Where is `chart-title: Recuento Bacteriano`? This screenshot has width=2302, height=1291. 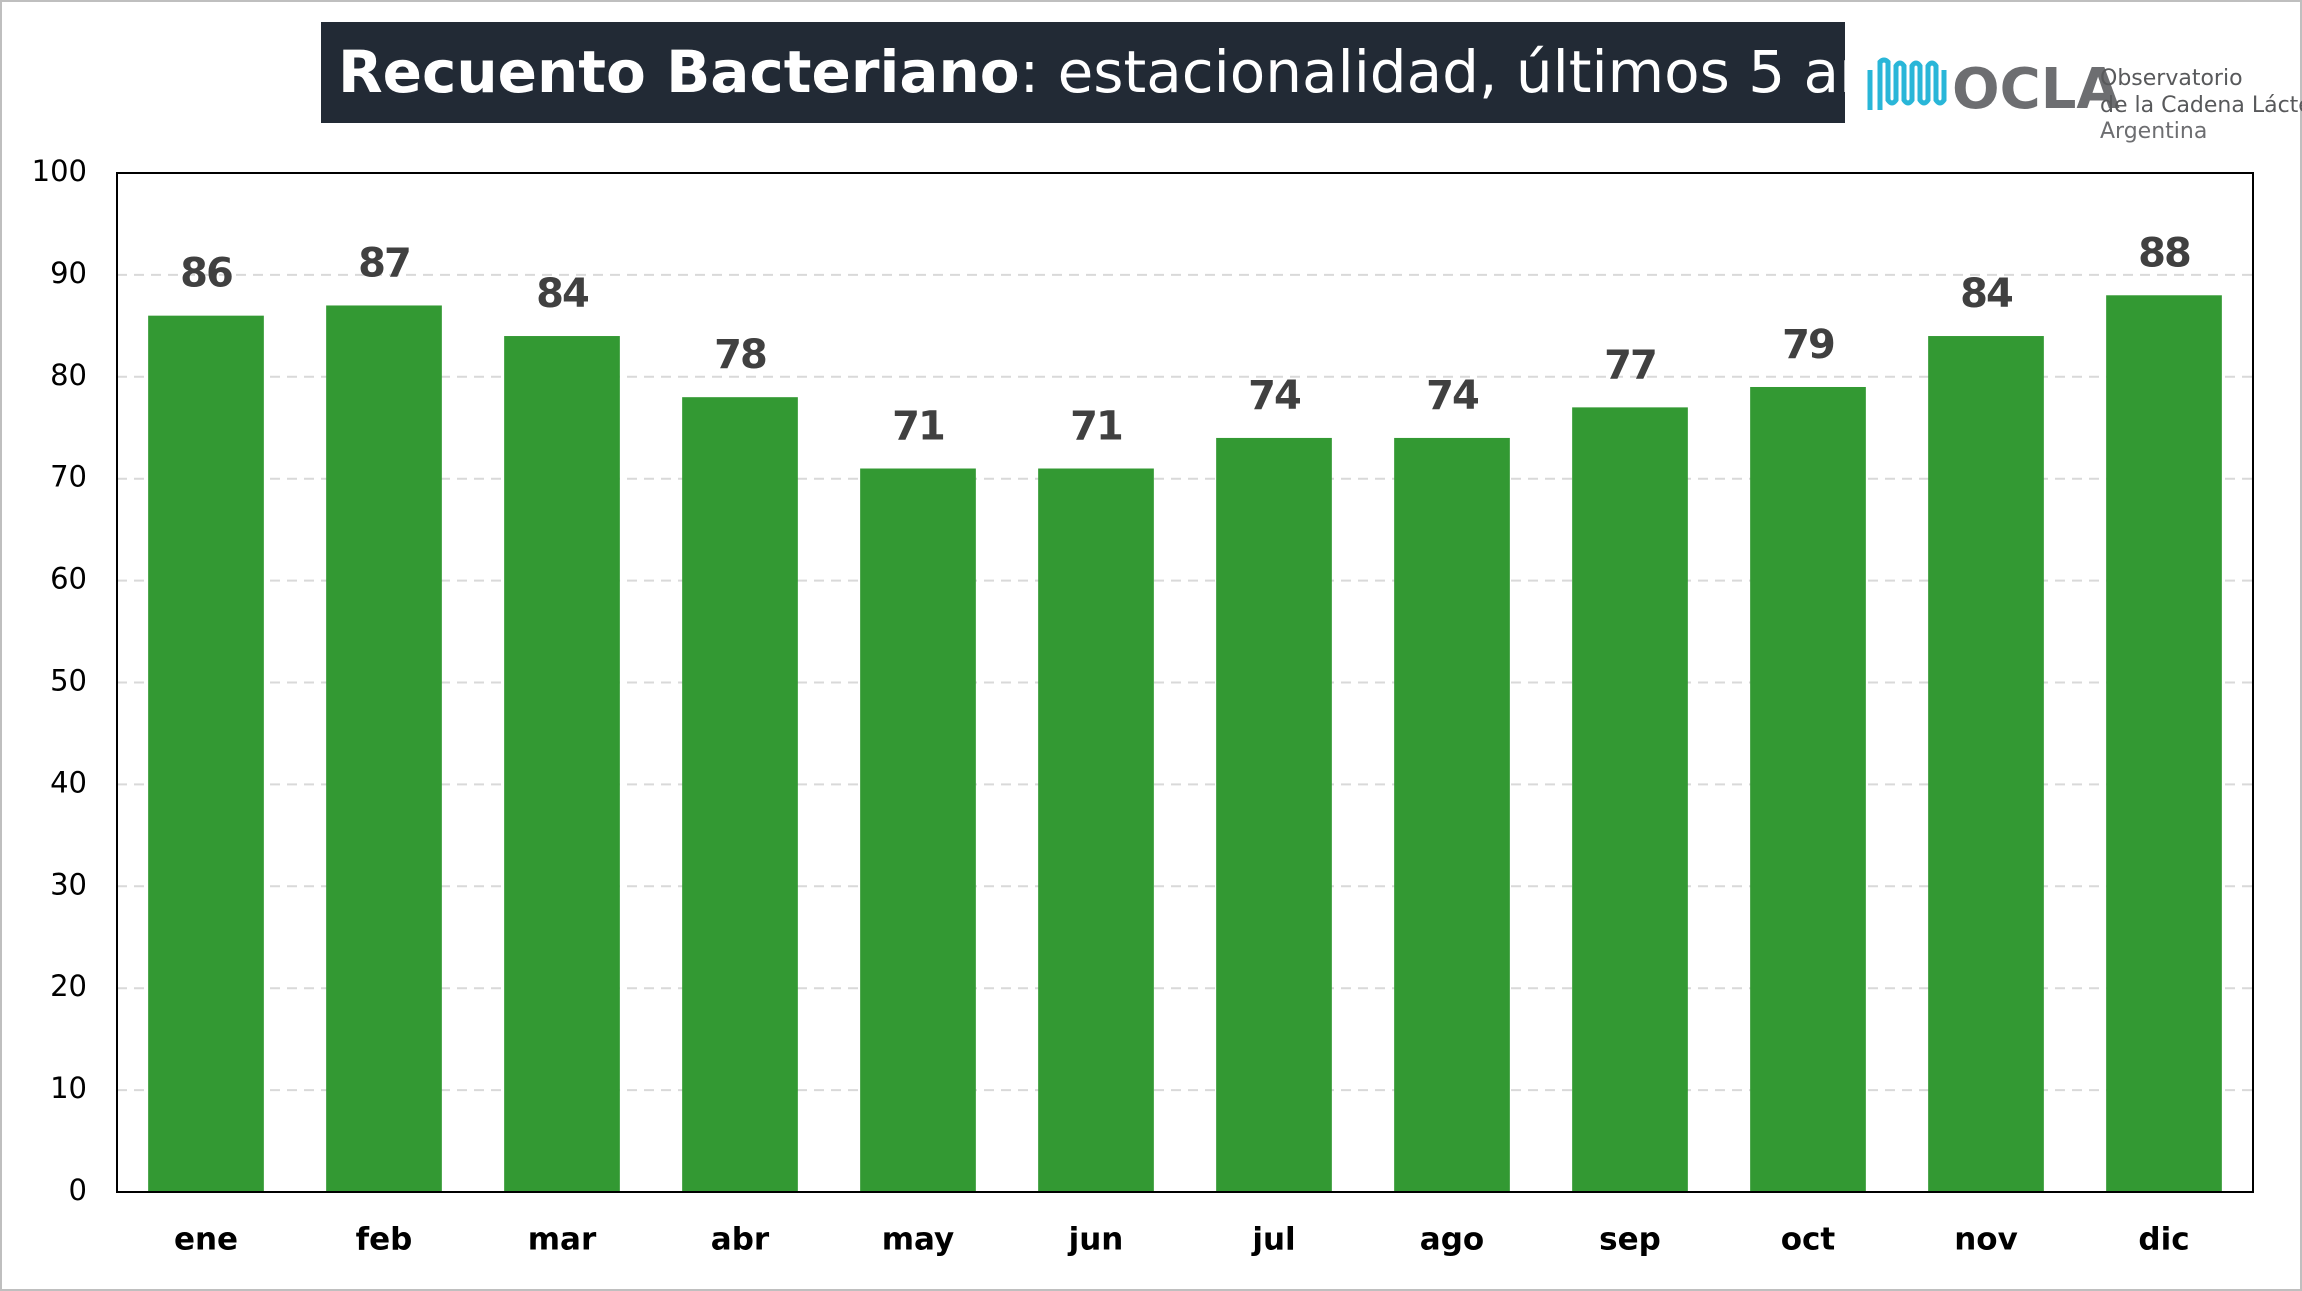
chart-title: Recuento Bacteriano is located at coordinates (679, 72).